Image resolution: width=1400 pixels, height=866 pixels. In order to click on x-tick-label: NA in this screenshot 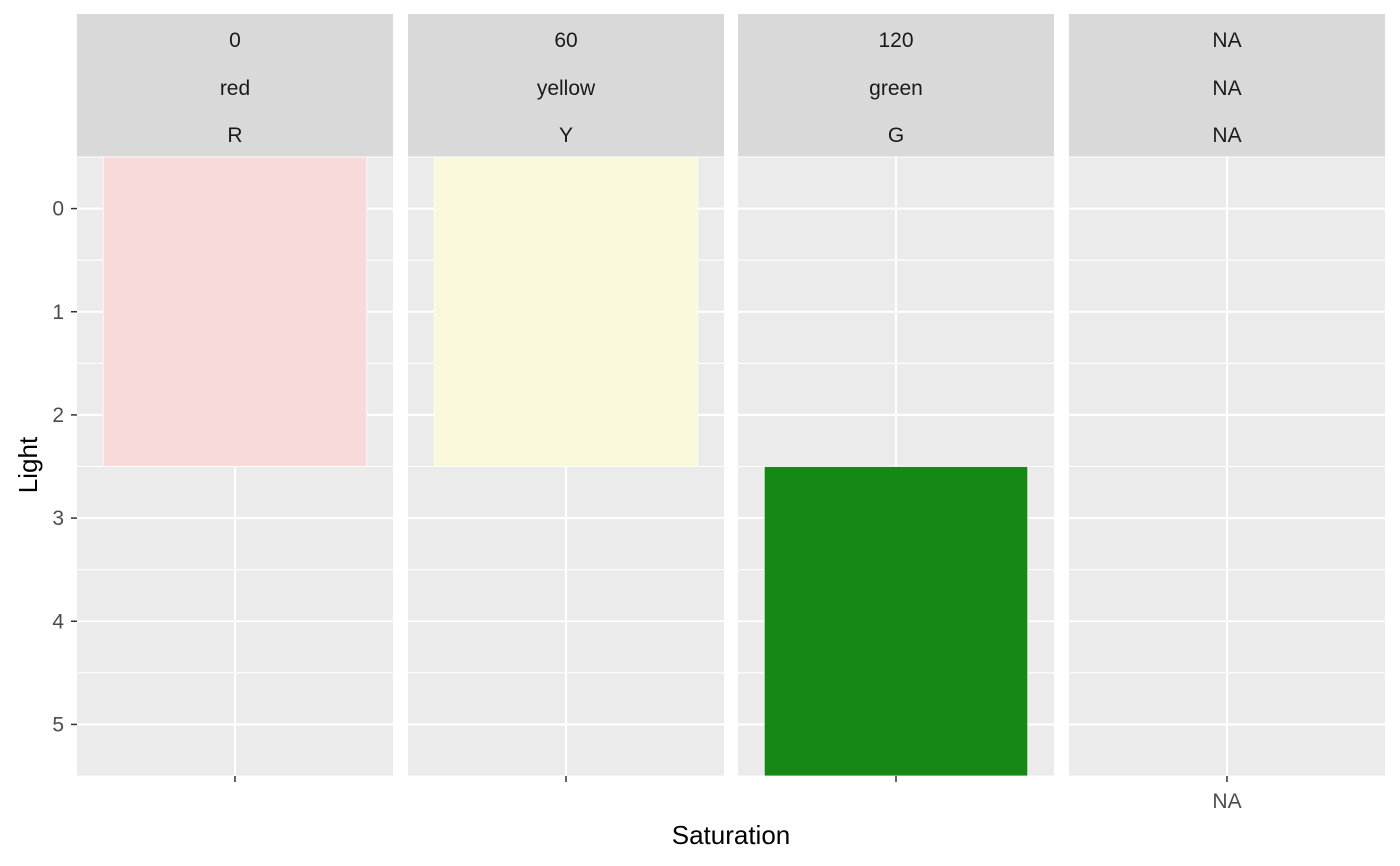, I will do `click(1226, 801)`.